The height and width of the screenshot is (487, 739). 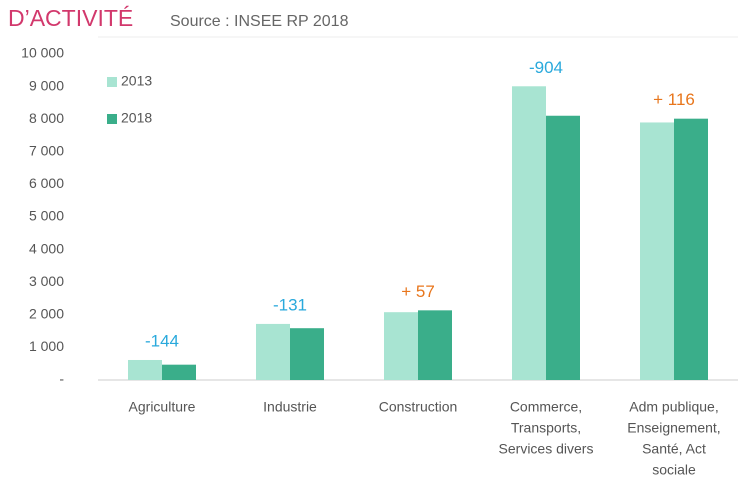 I want to click on y-tick-label: 1 000, so click(x=46, y=346).